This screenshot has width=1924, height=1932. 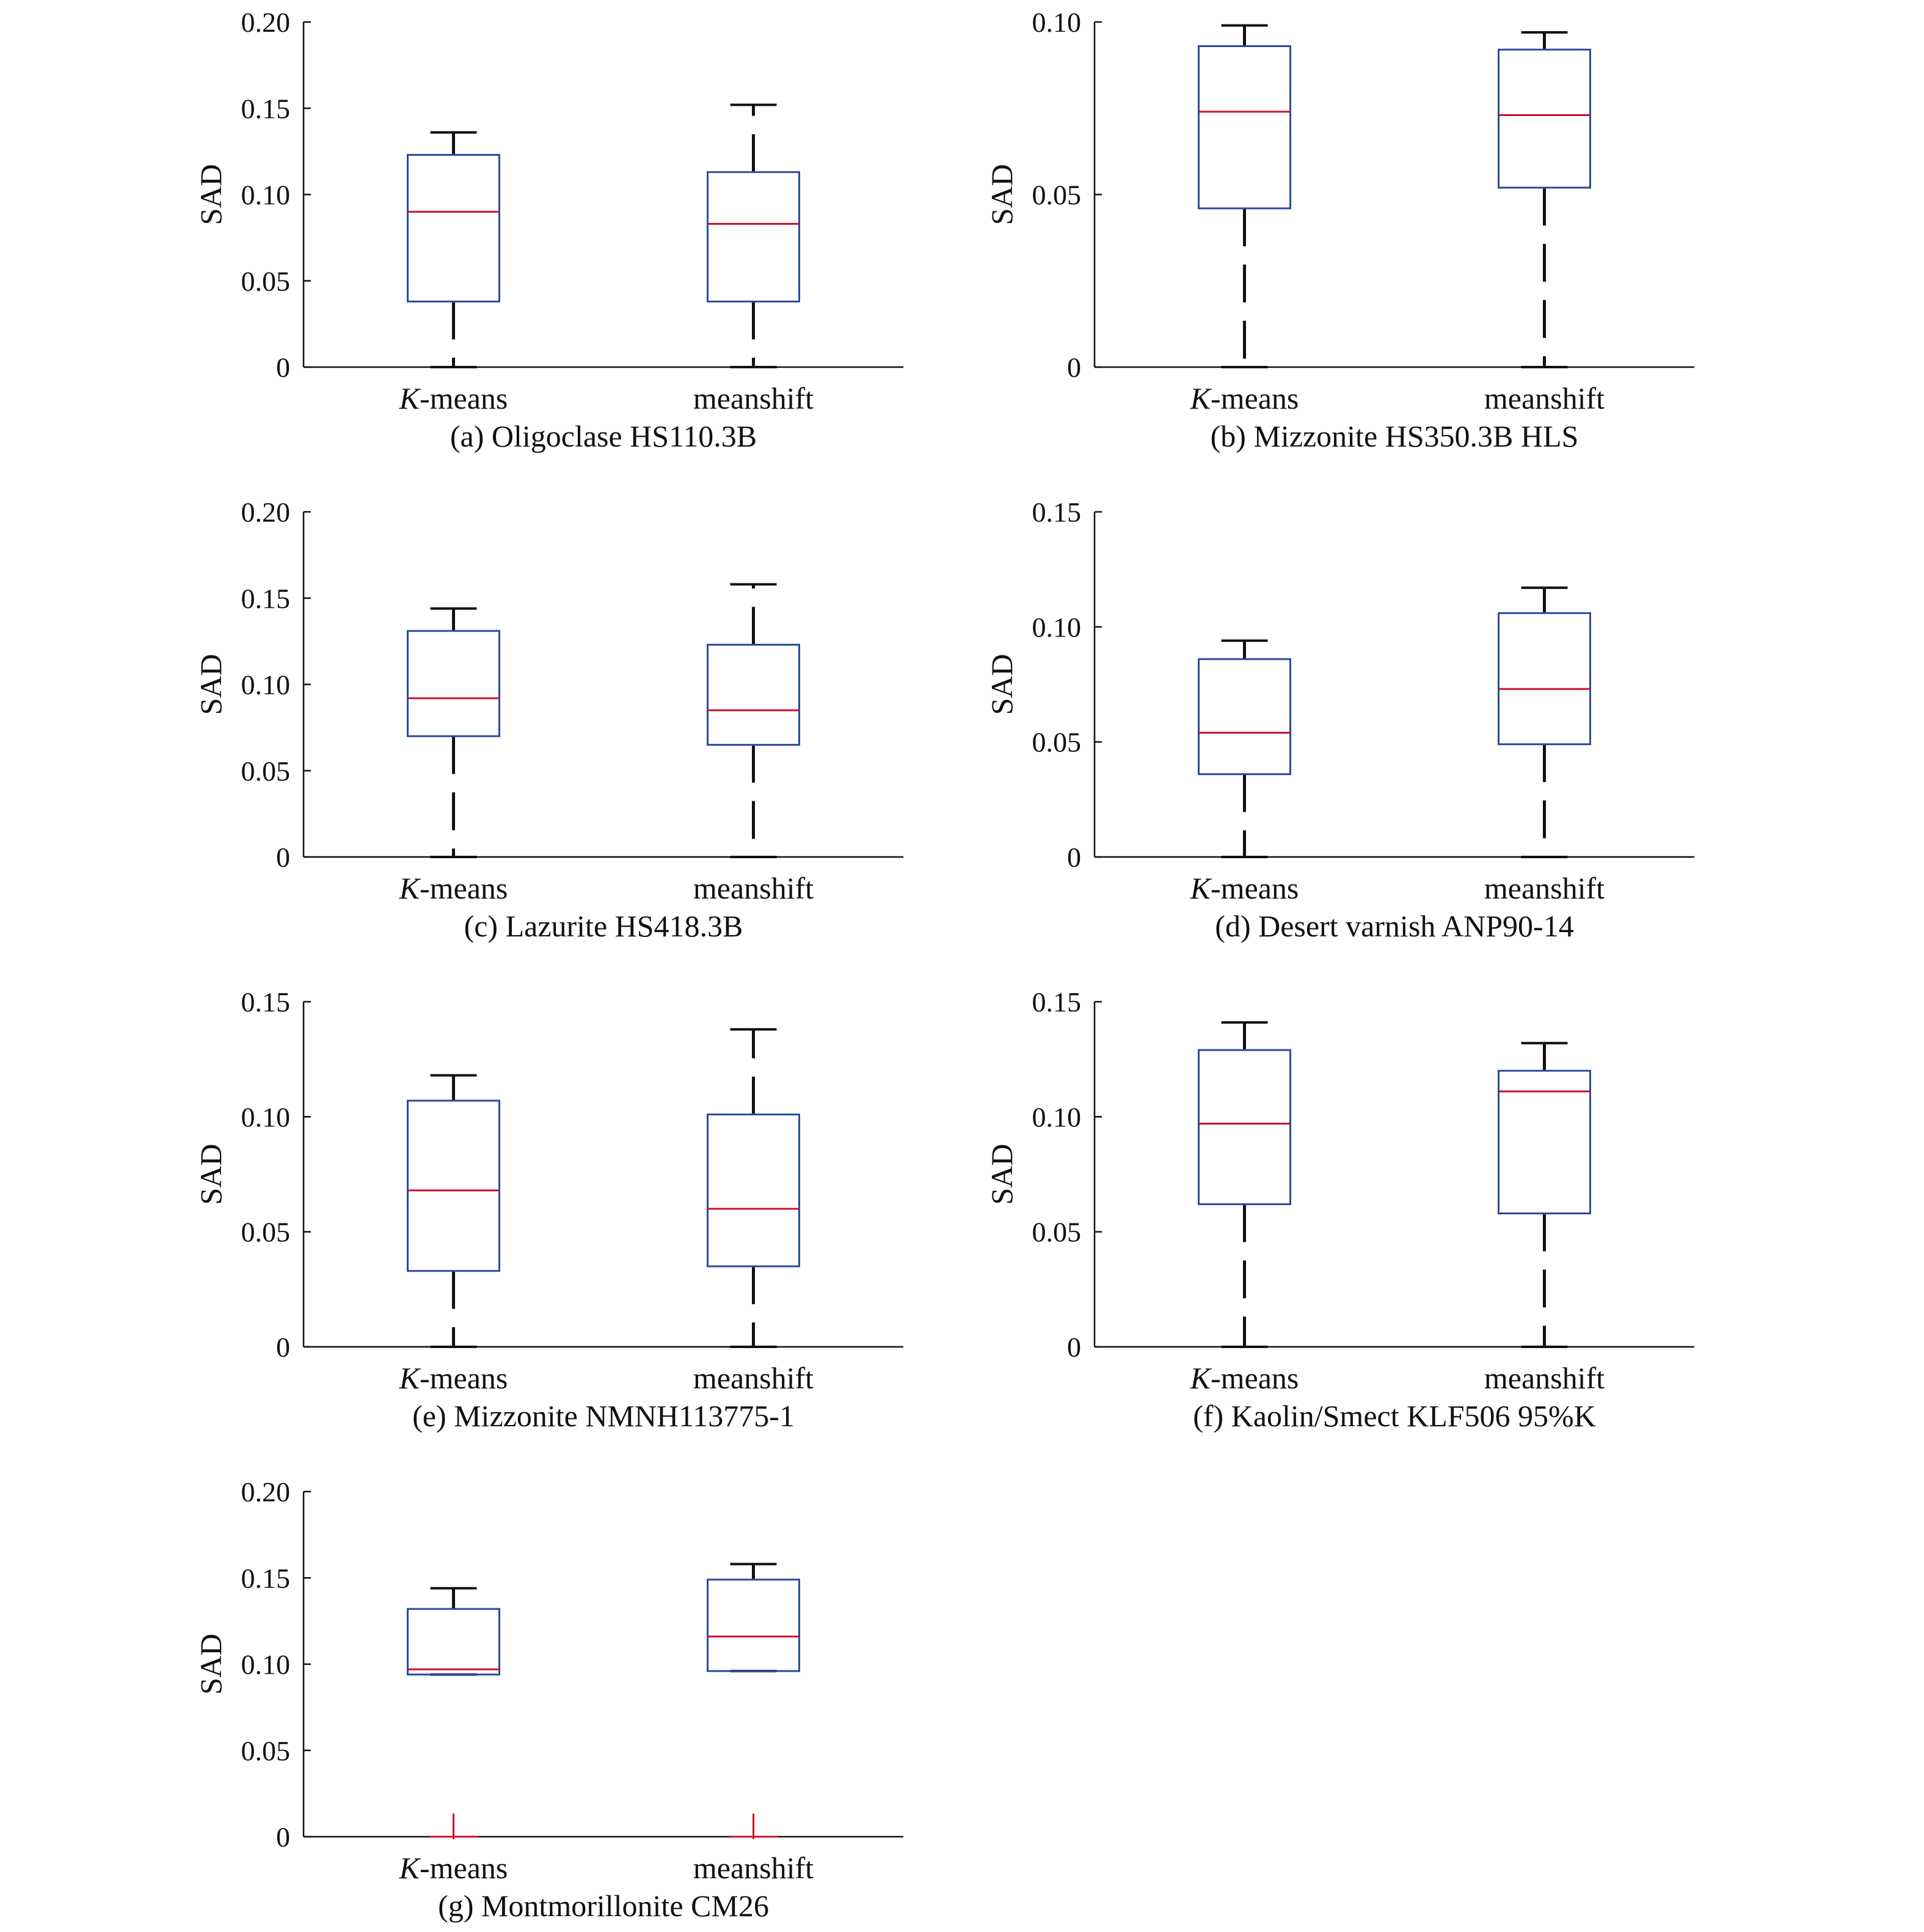 I want to click on panel-caption: (a) Oligoclase HS110.3B, so click(x=603, y=436).